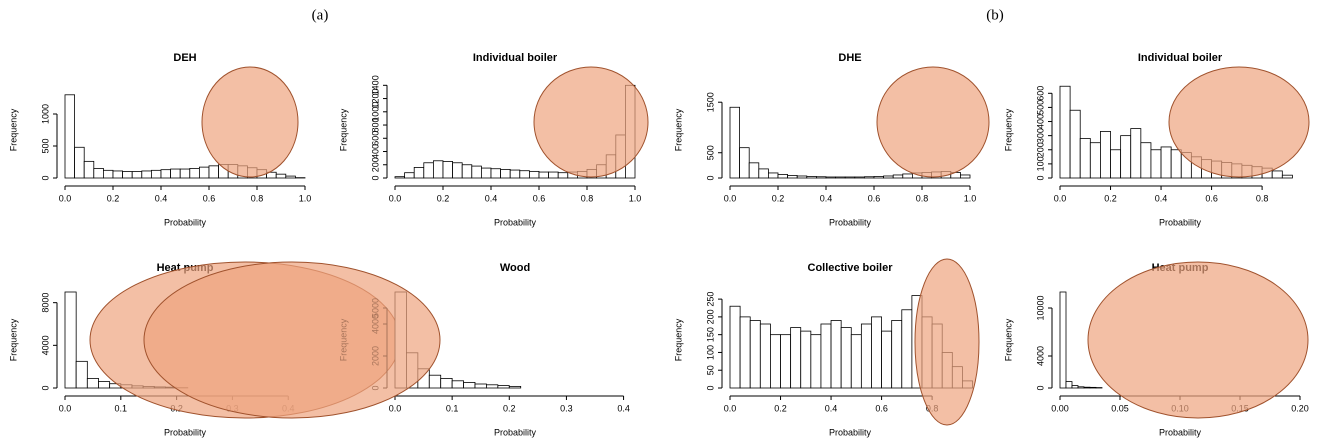 This screenshot has height=445, width=1322. Describe the element at coordinates (1040, 93) in the screenshot. I see `y-tick-label: 600` at that location.